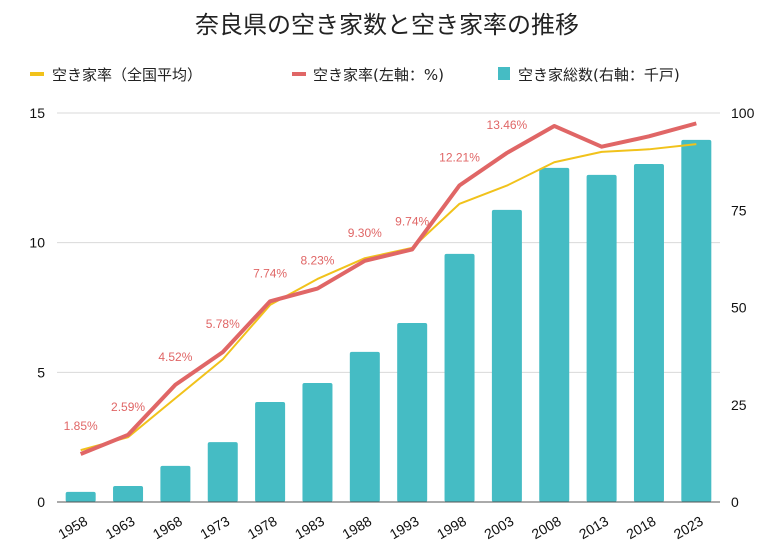 The image size is (774, 556). I want to click on data-label: 4.52%, so click(175, 357).